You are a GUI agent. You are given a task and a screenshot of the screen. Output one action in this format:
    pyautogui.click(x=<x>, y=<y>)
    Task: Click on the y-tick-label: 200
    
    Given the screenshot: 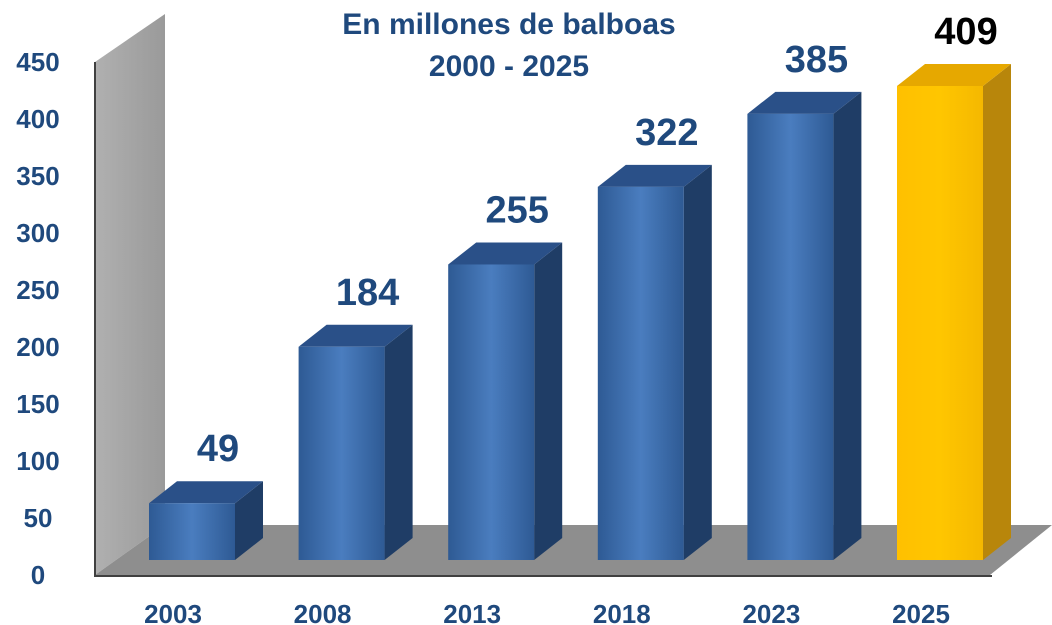 What is the action you would take?
    pyautogui.click(x=37, y=347)
    